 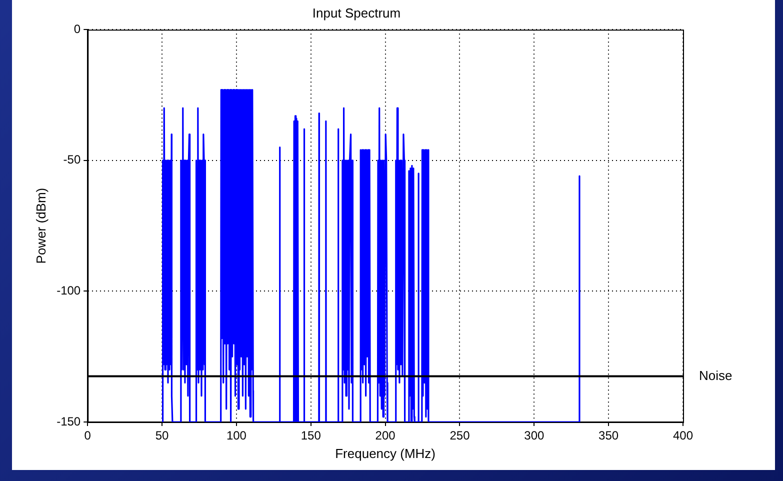 I want to click on x-tick-label: 250, so click(x=460, y=435).